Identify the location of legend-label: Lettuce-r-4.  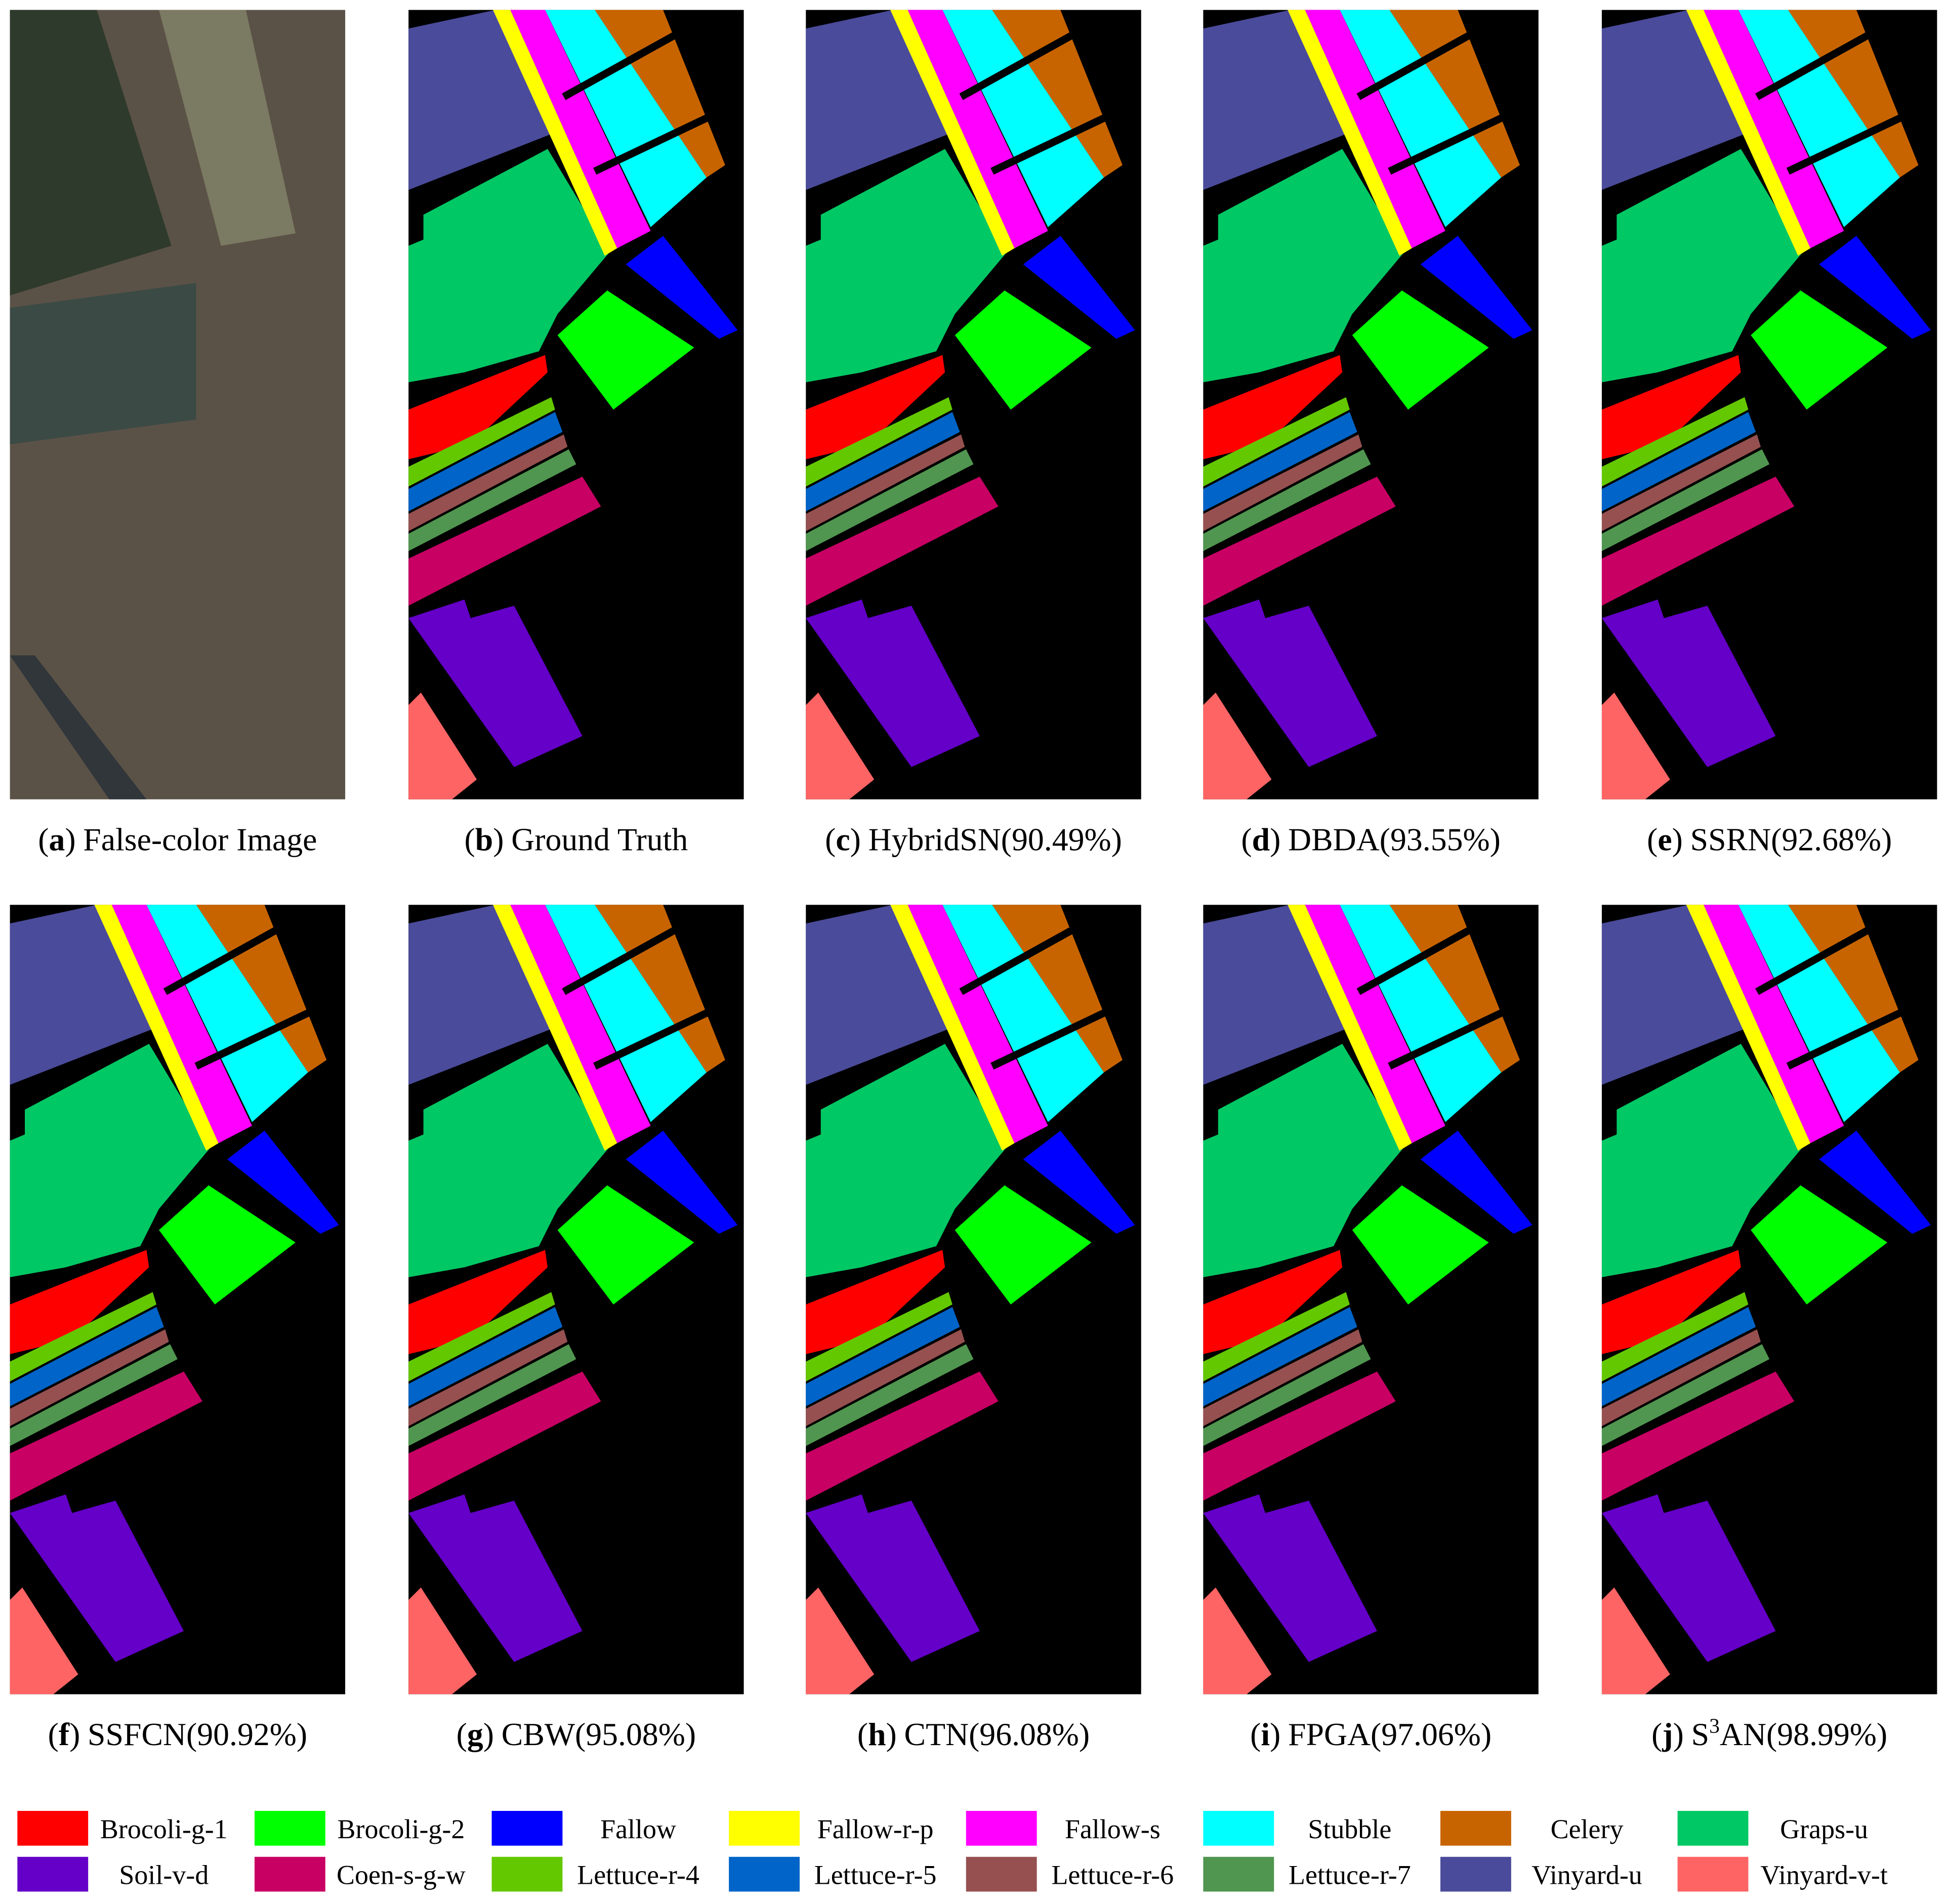
(638, 1875).